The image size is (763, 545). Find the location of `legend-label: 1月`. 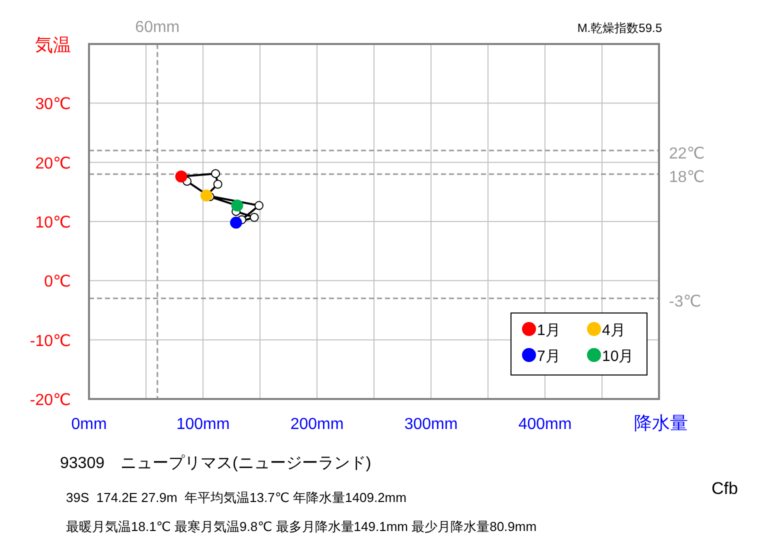

legend-label: 1月 is located at coordinates (548, 330).